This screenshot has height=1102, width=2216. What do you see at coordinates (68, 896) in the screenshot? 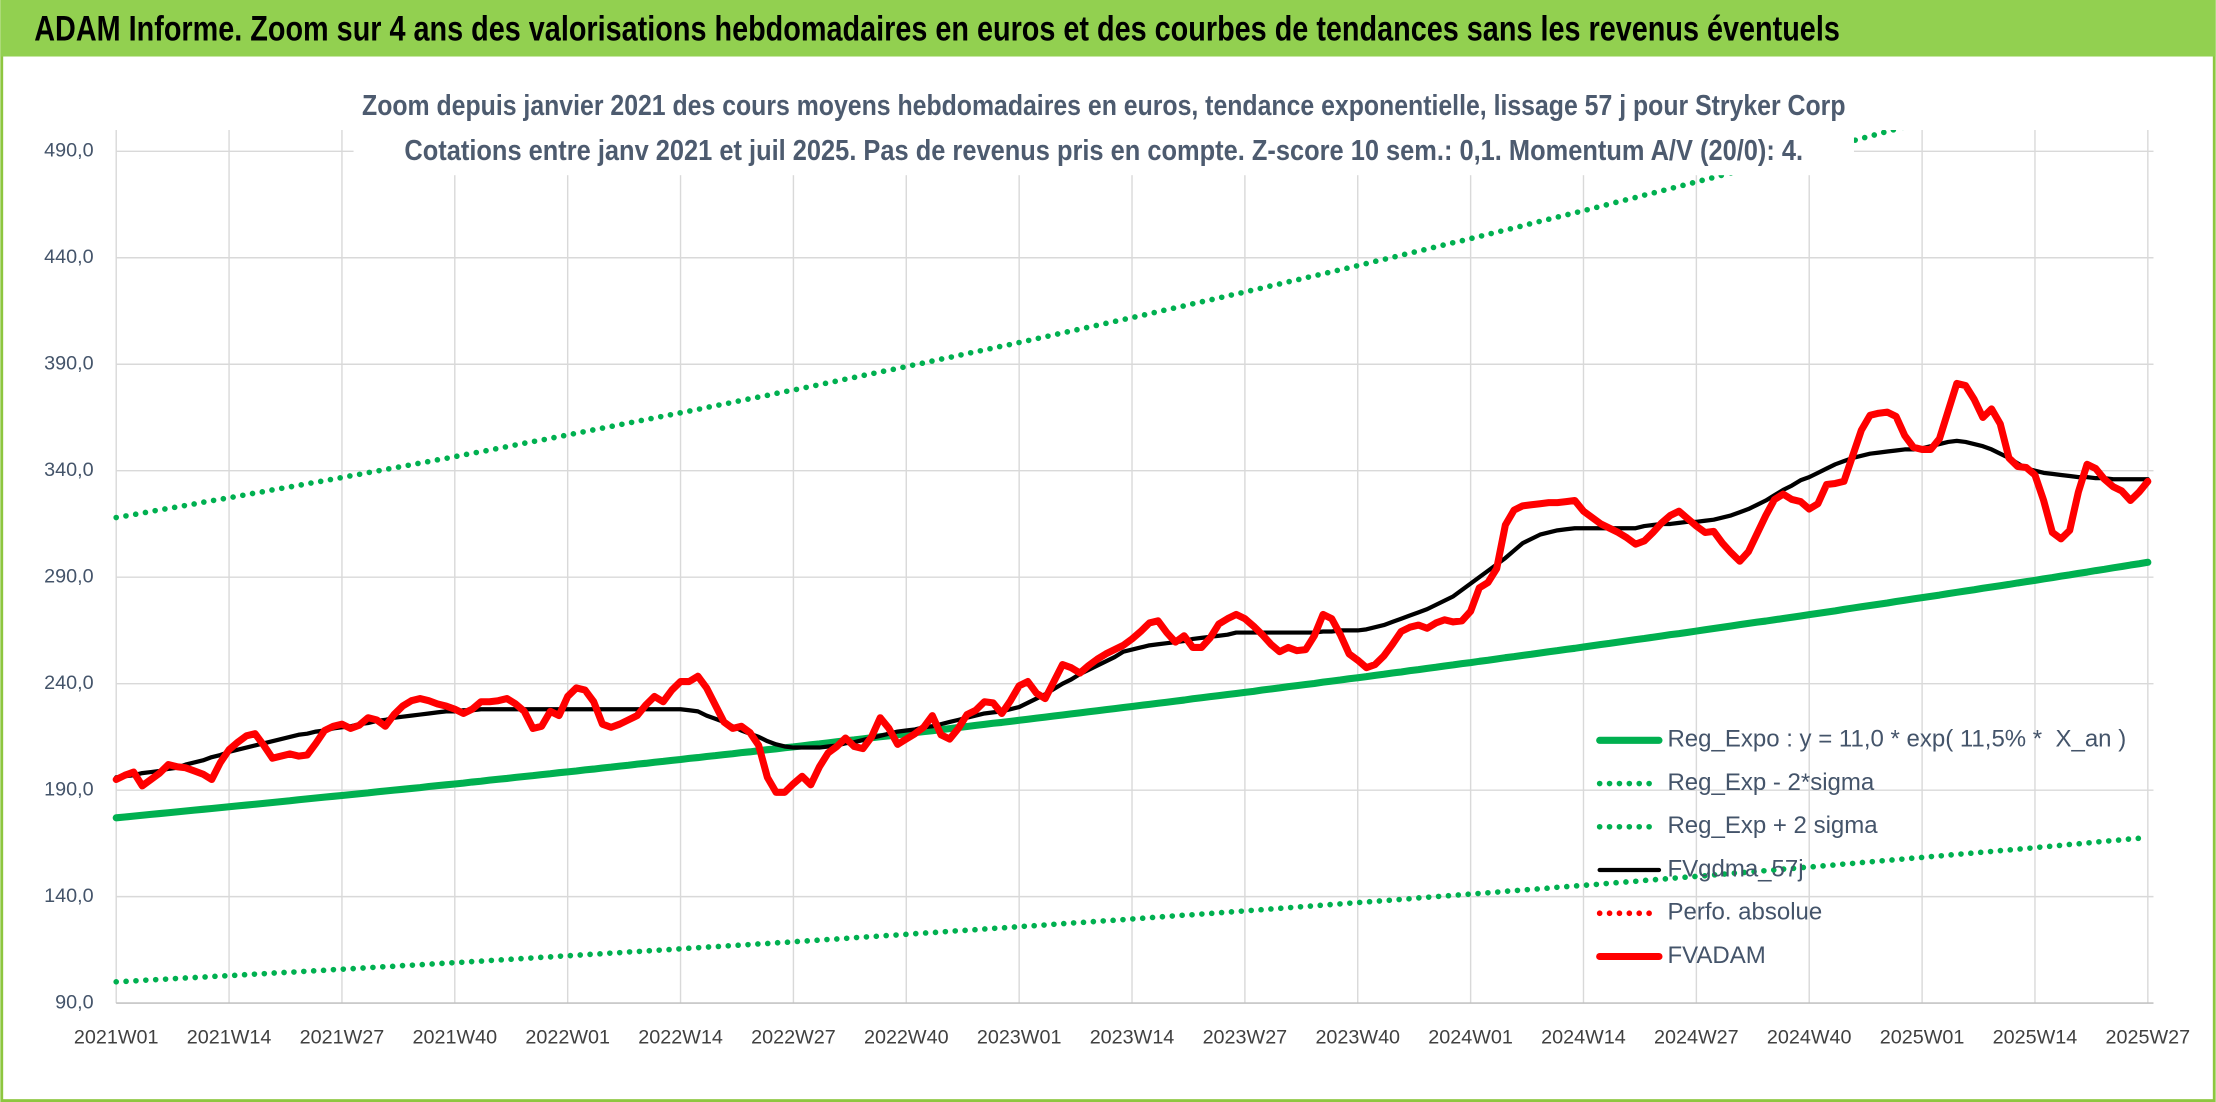
I see `y-tick-label: 140,0` at bounding box center [68, 896].